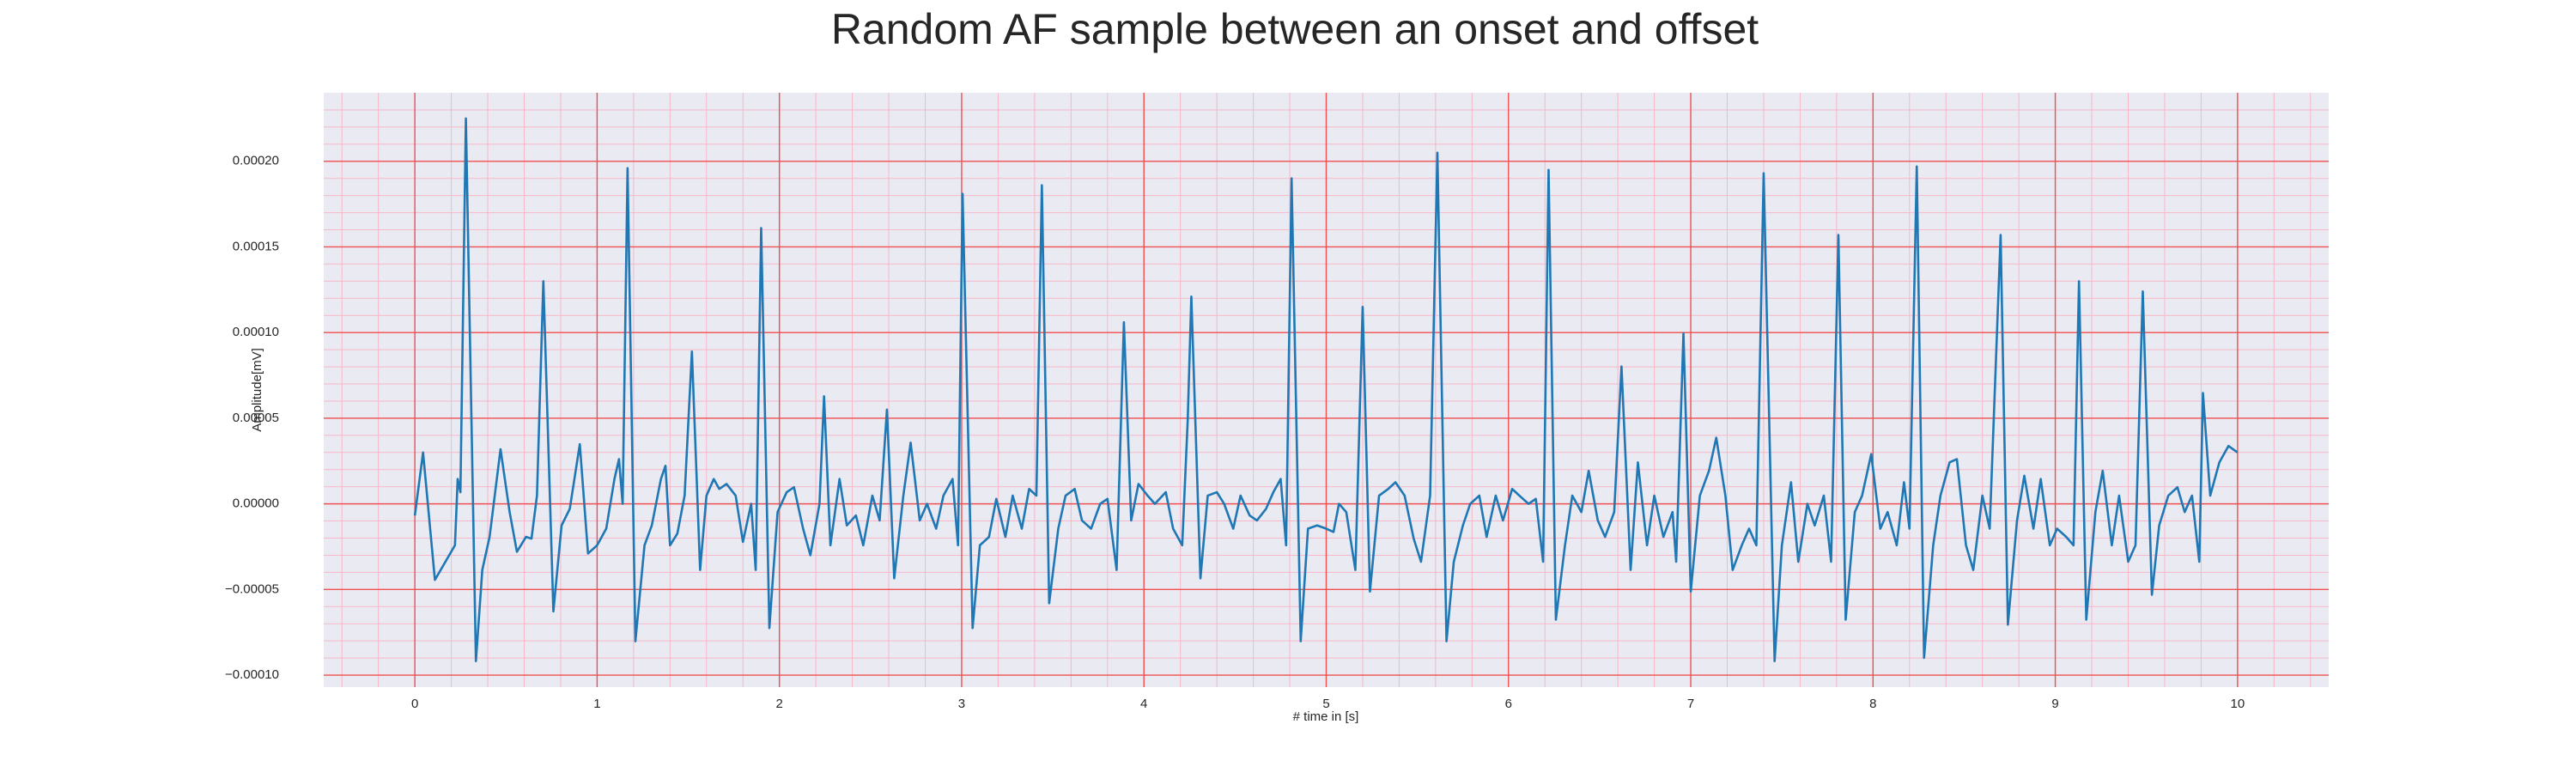  I want to click on x-tick-label: 3, so click(962, 704).